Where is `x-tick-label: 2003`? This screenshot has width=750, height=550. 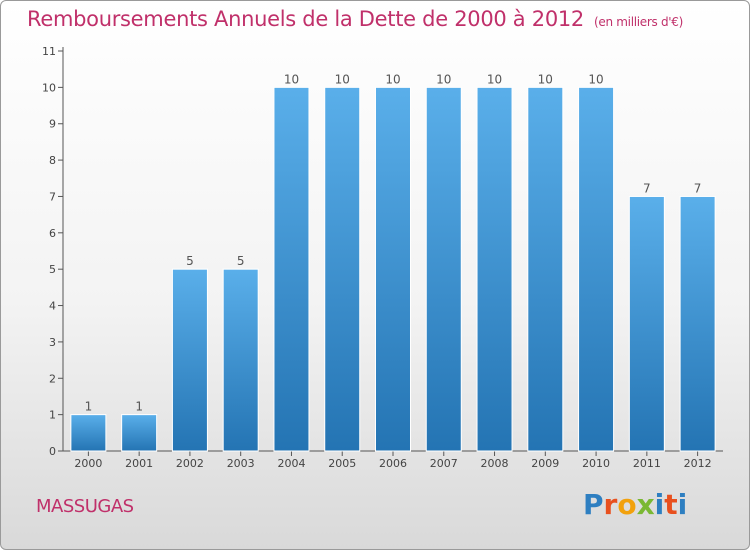
x-tick-label: 2003 is located at coordinates (241, 463).